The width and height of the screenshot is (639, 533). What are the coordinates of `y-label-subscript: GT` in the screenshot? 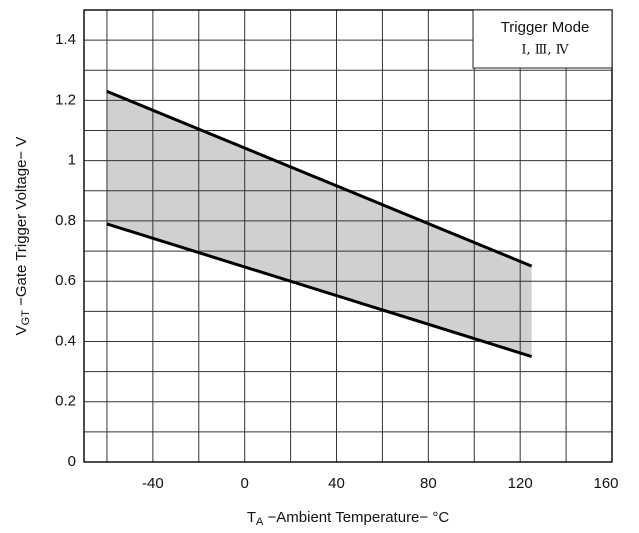 It's located at (26, 318).